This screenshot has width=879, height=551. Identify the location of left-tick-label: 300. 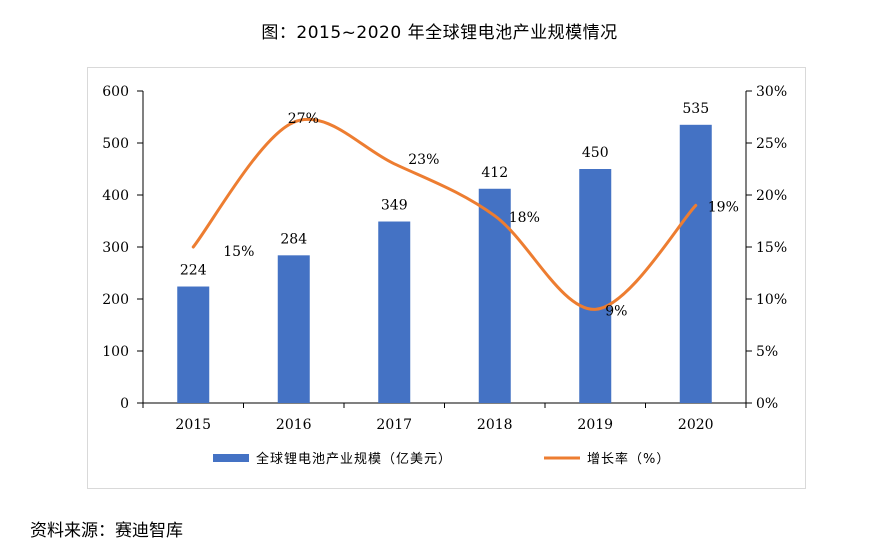
(115, 248).